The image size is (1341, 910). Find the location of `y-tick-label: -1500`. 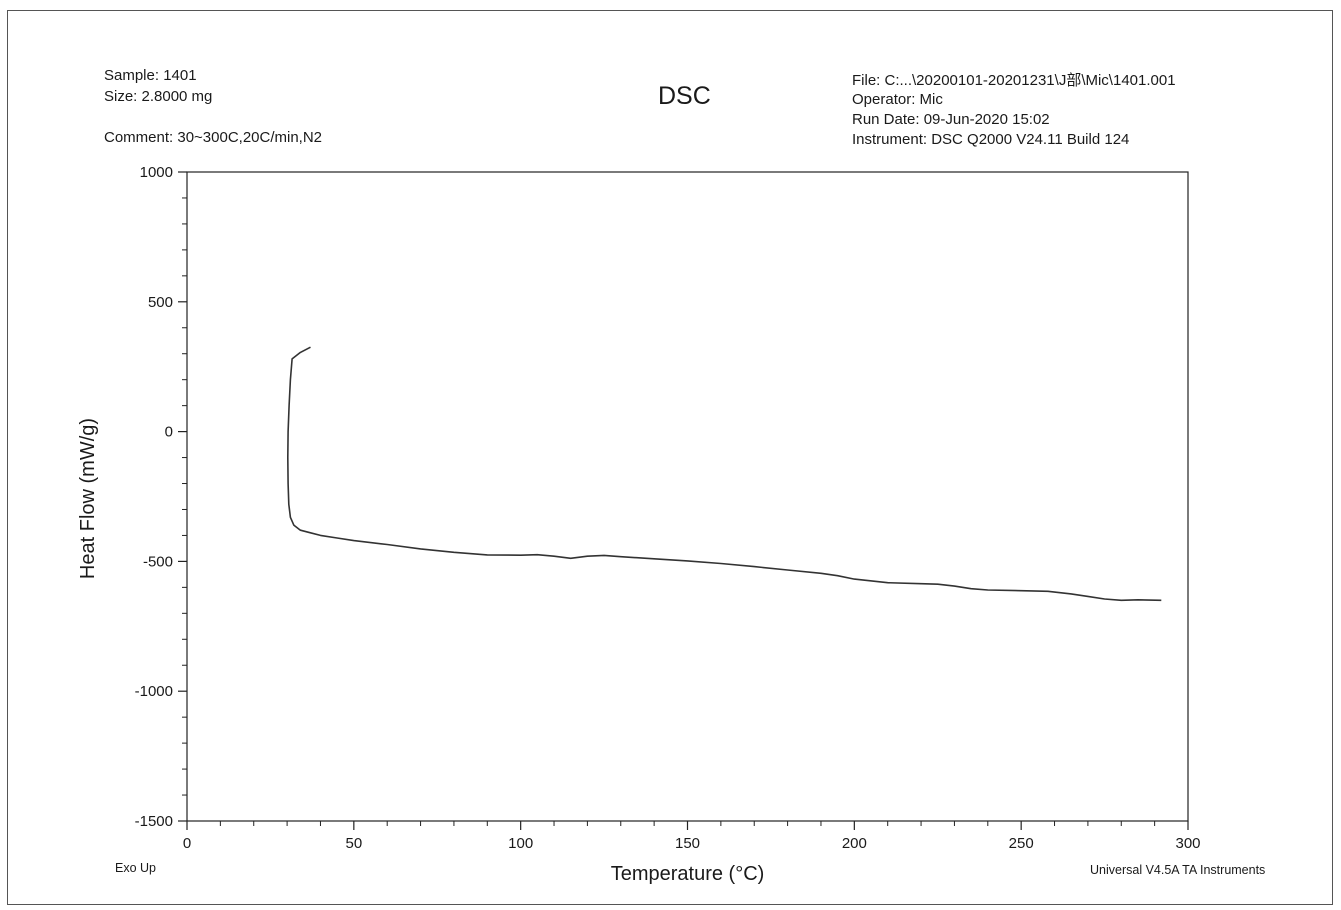

y-tick-label: -1500 is located at coordinates (154, 821).